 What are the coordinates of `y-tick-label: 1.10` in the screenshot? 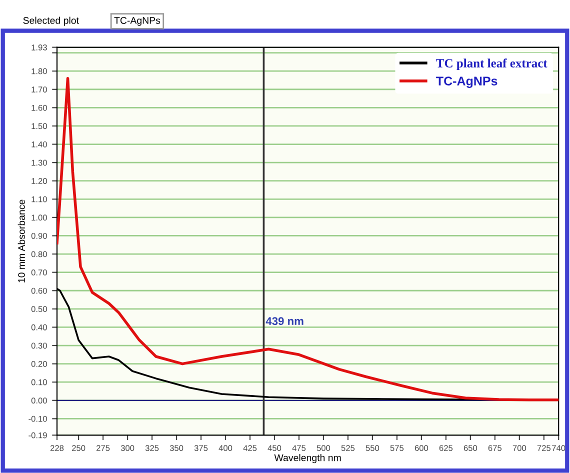 It's located at (39, 199).